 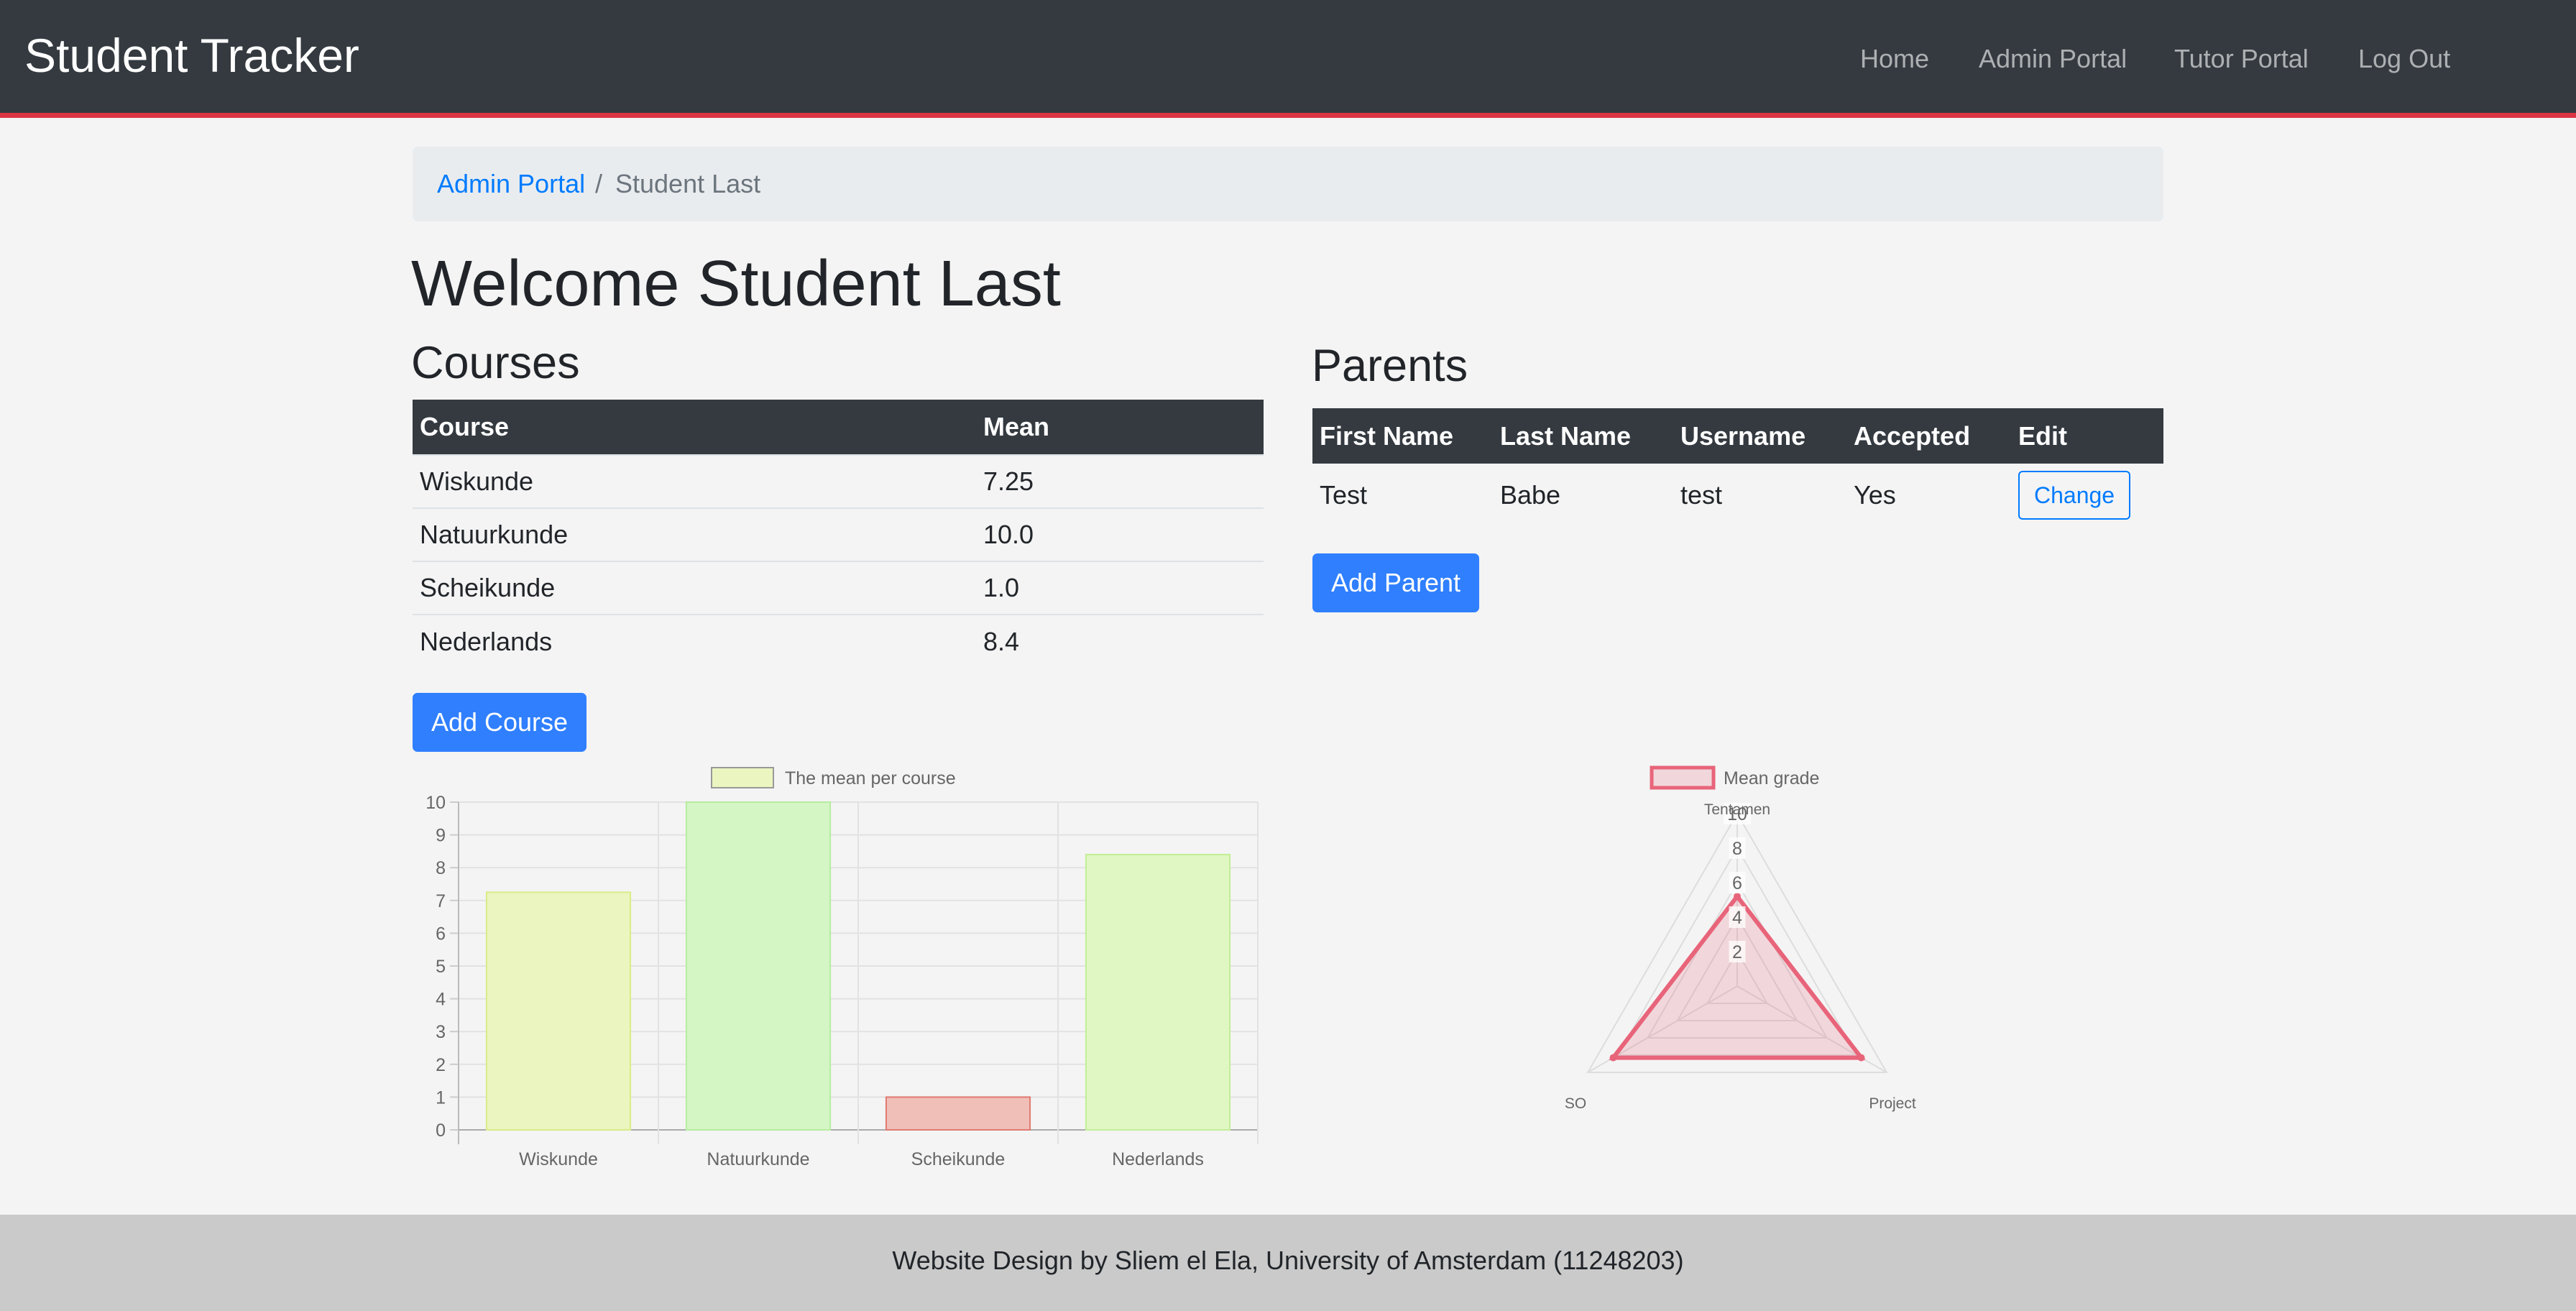 What do you see at coordinates (1402, 436) in the screenshot?
I see `parents-col-first-name: First Name` at bounding box center [1402, 436].